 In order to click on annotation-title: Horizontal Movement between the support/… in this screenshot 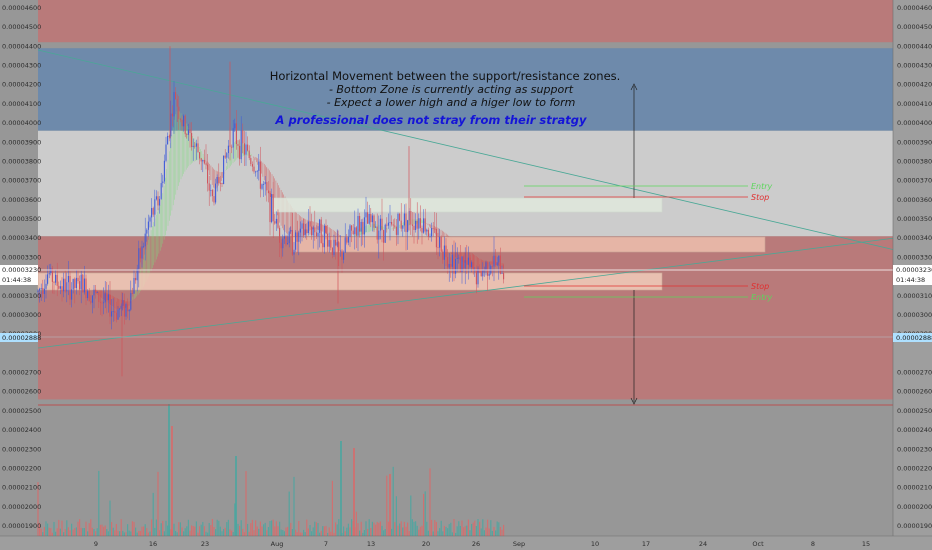, I will do `click(445, 76)`.